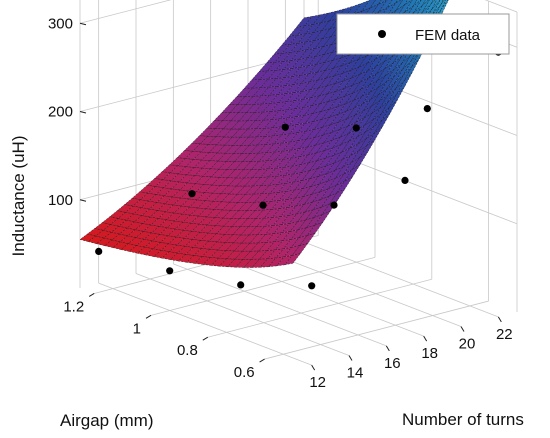  What do you see at coordinates (355, 373) in the screenshot?
I see `y-tick-label: 14` at bounding box center [355, 373].